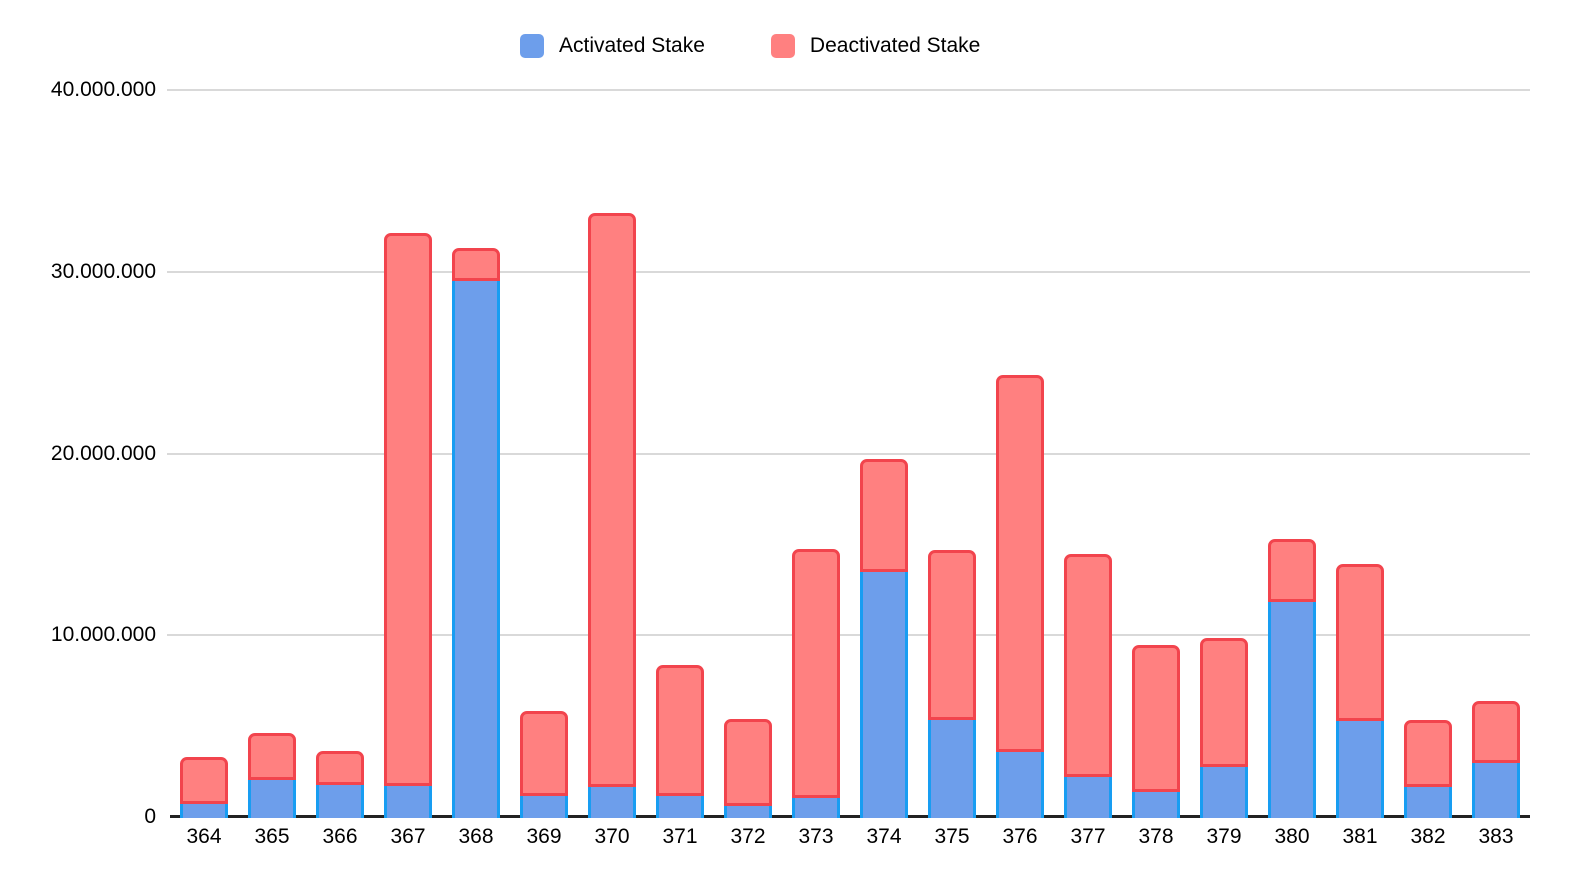  Describe the element at coordinates (895, 45) in the screenshot. I see `legend-label-deactivated: Deactivated Stake` at that location.